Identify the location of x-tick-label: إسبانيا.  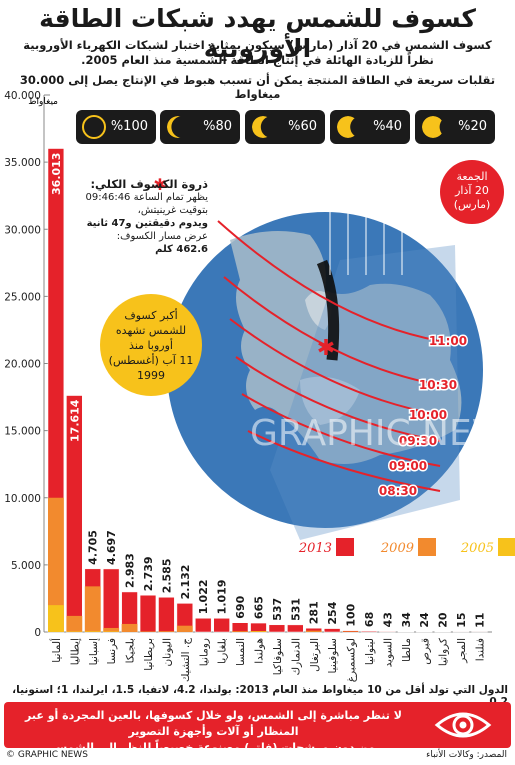
(94, 651).